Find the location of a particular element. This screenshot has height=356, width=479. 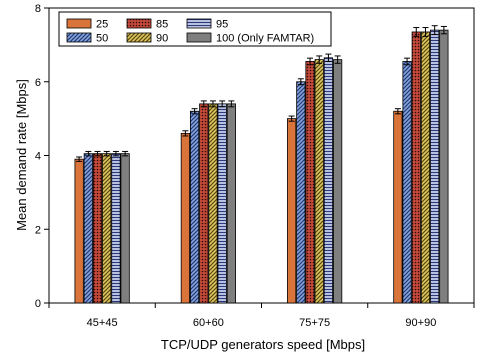

y-tick-label: 0 is located at coordinates (38, 304).